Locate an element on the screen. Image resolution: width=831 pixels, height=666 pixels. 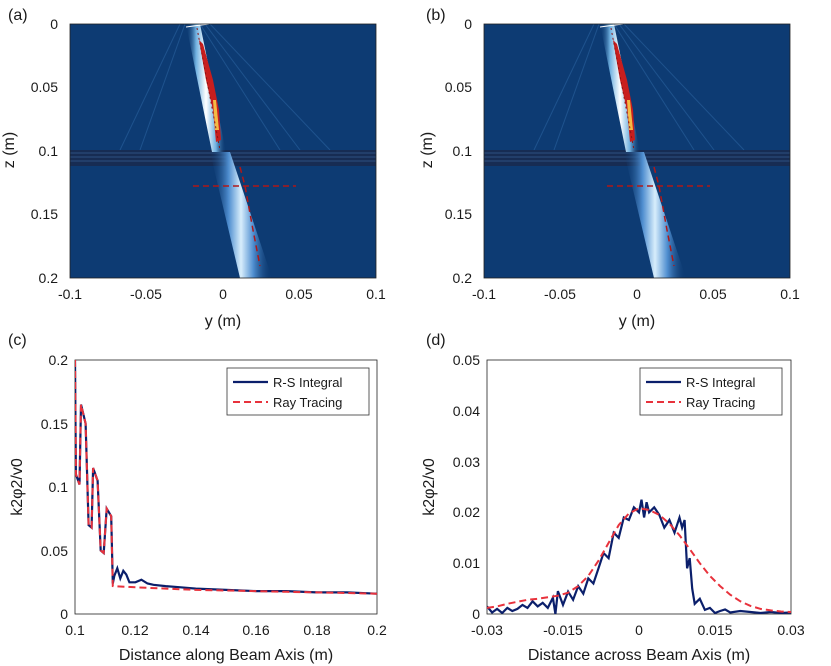
xtick-d-2: 0 is located at coordinates (639, 630).